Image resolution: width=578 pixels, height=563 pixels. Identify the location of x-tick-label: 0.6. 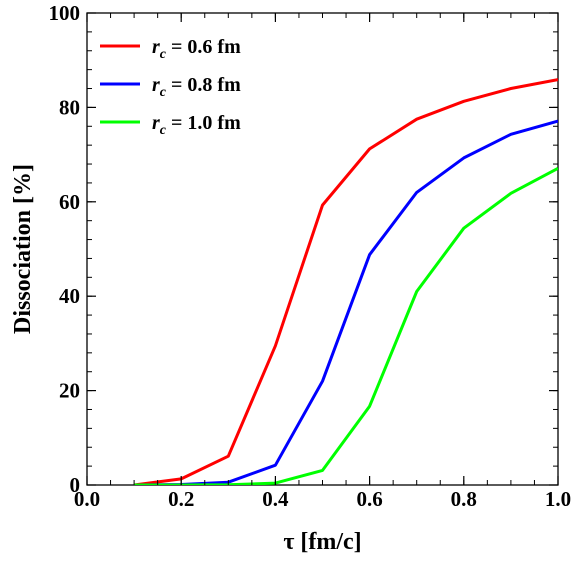
(369, 499).